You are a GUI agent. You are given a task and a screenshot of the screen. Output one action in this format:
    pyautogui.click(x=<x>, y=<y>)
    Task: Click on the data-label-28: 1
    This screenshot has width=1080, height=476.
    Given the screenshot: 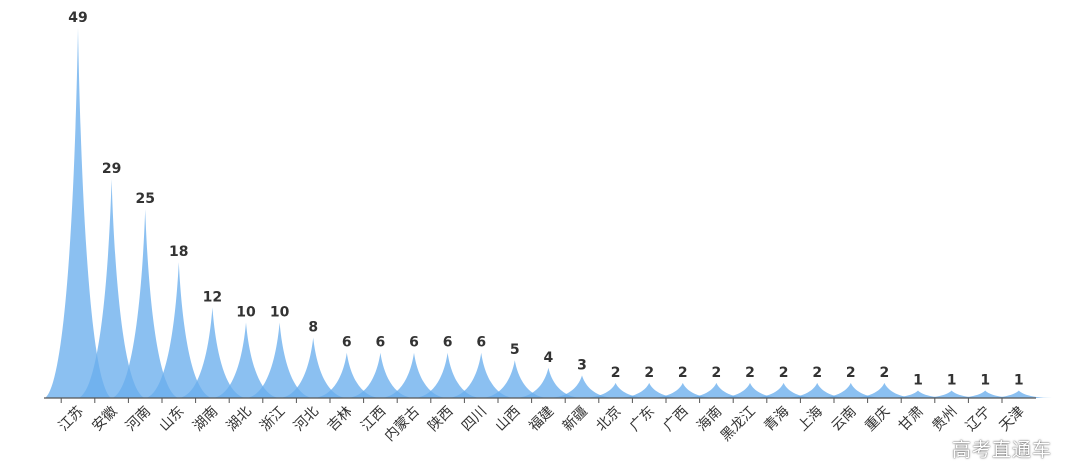 What is the action you would take?
    pyautogui.click(x=1019, y=380)
    